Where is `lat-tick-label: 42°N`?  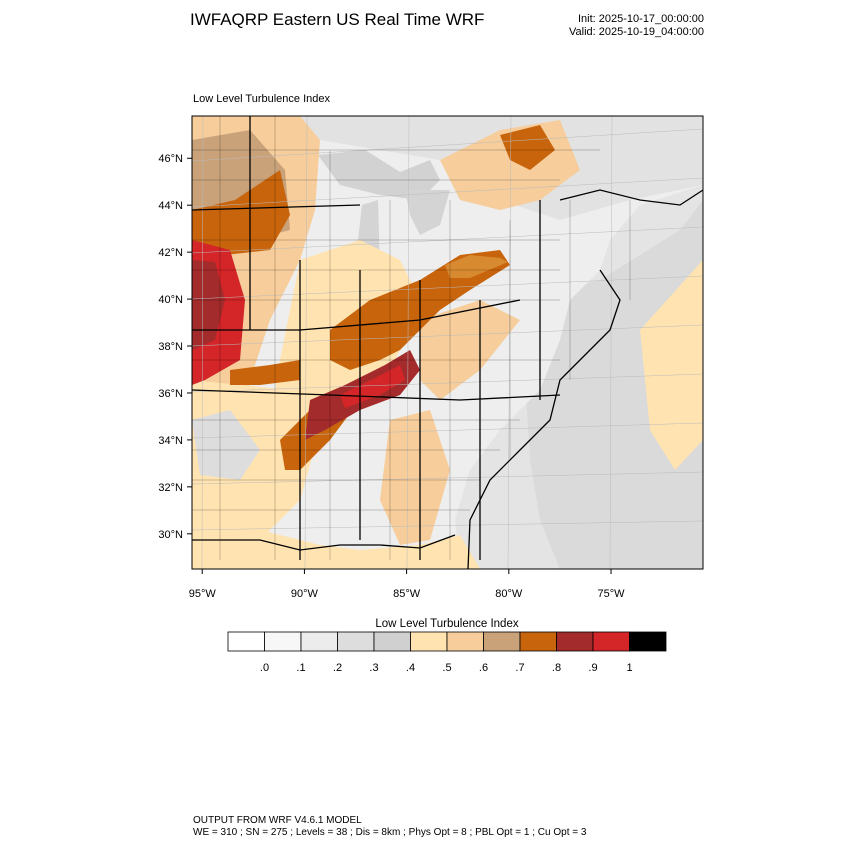
lat-tick-label: 42°N is located at coordinates (170, 253).